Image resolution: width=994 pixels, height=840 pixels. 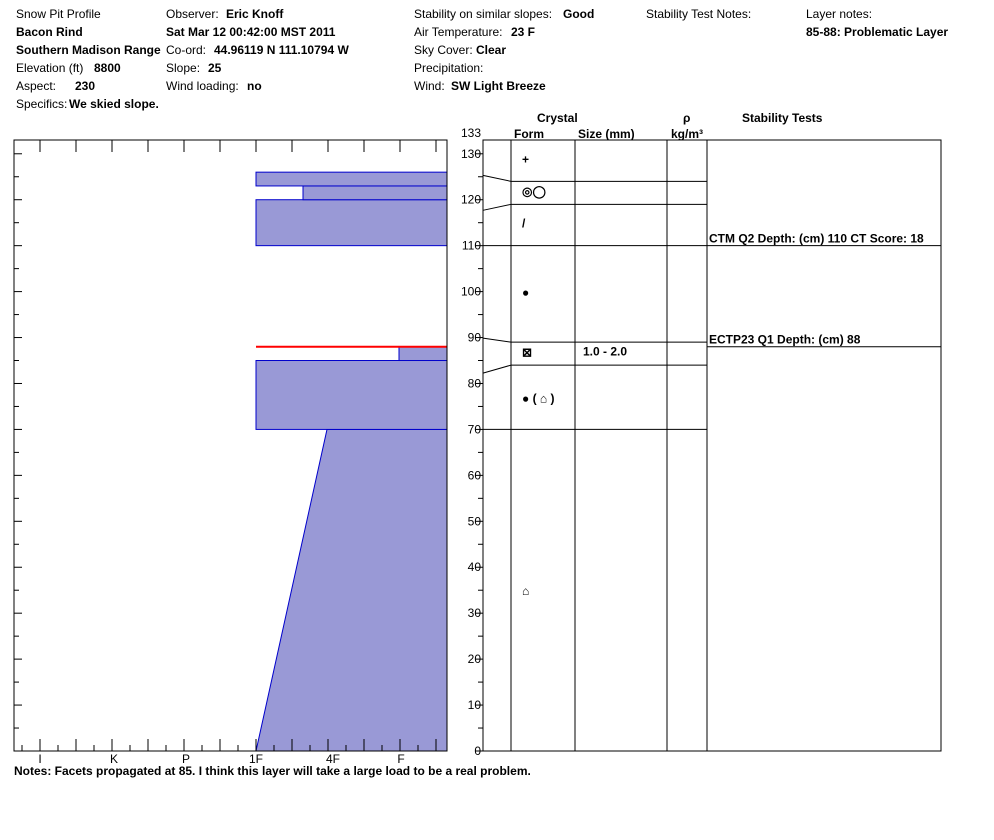 I want to click on depth-label: 70, so click(x=475, y=429).